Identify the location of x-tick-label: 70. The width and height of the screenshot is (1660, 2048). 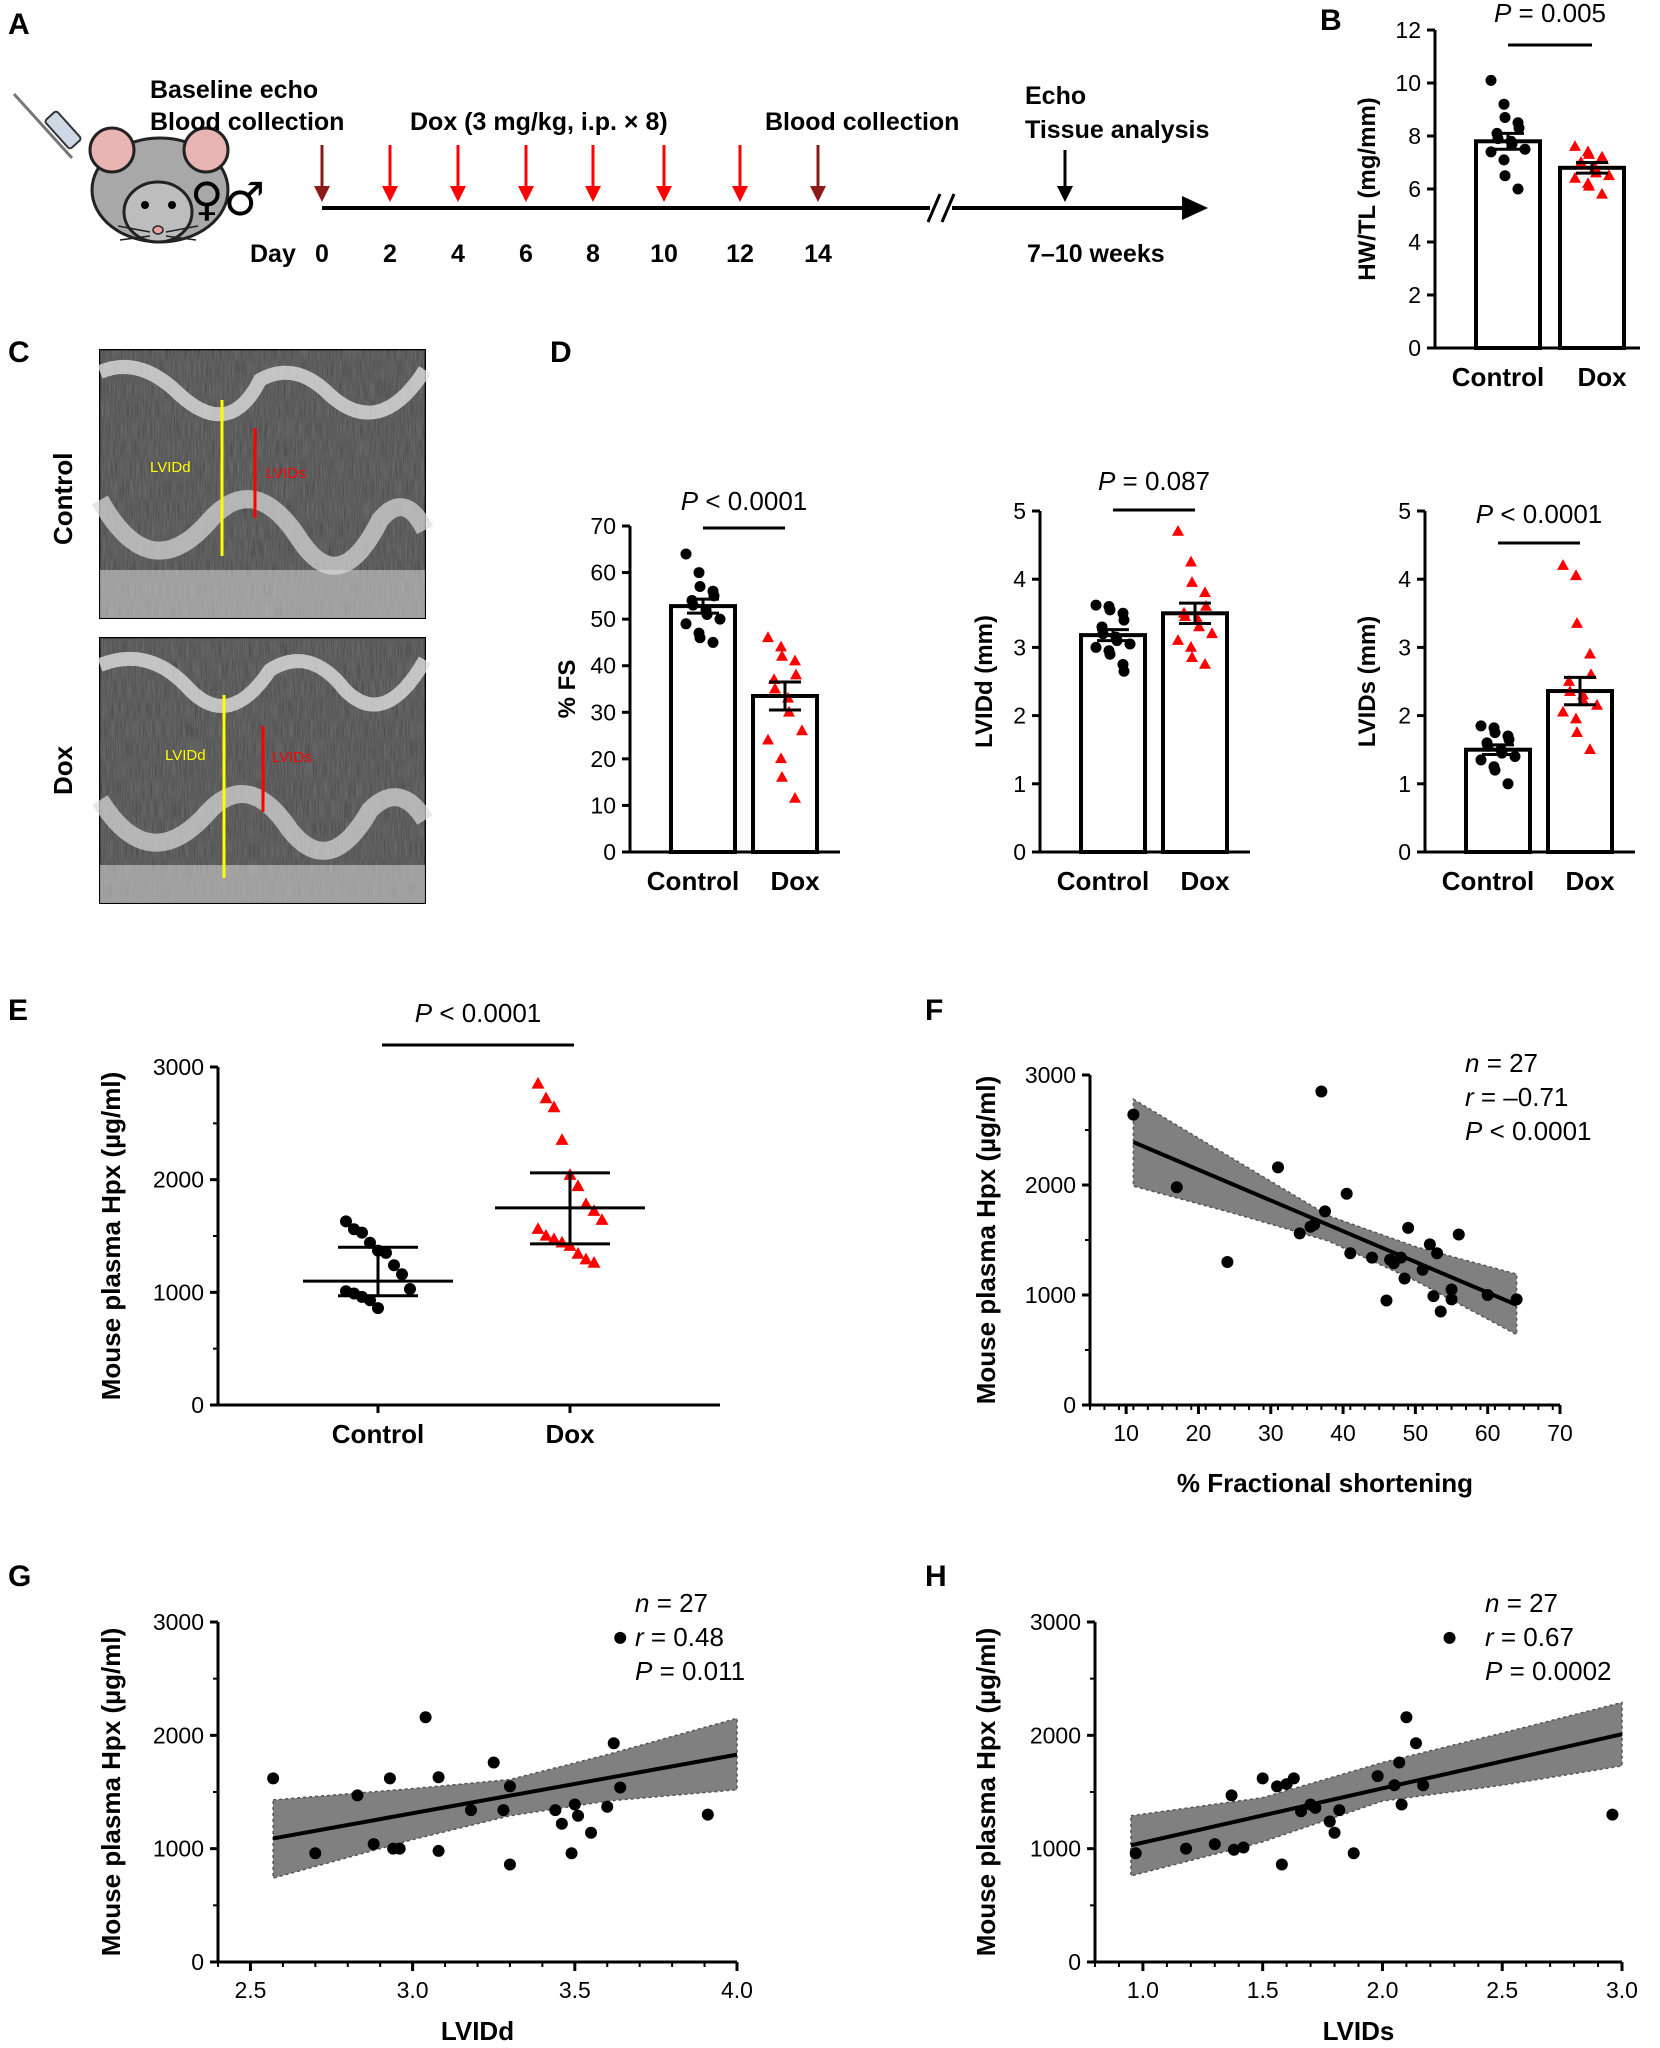
(1560, 1433).